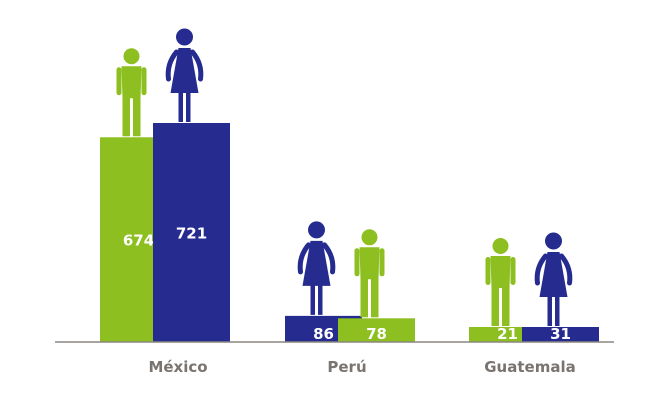 The height and width of the screenshot is (417, 669). I want to click on category-label-0: México, so click(177, 367).